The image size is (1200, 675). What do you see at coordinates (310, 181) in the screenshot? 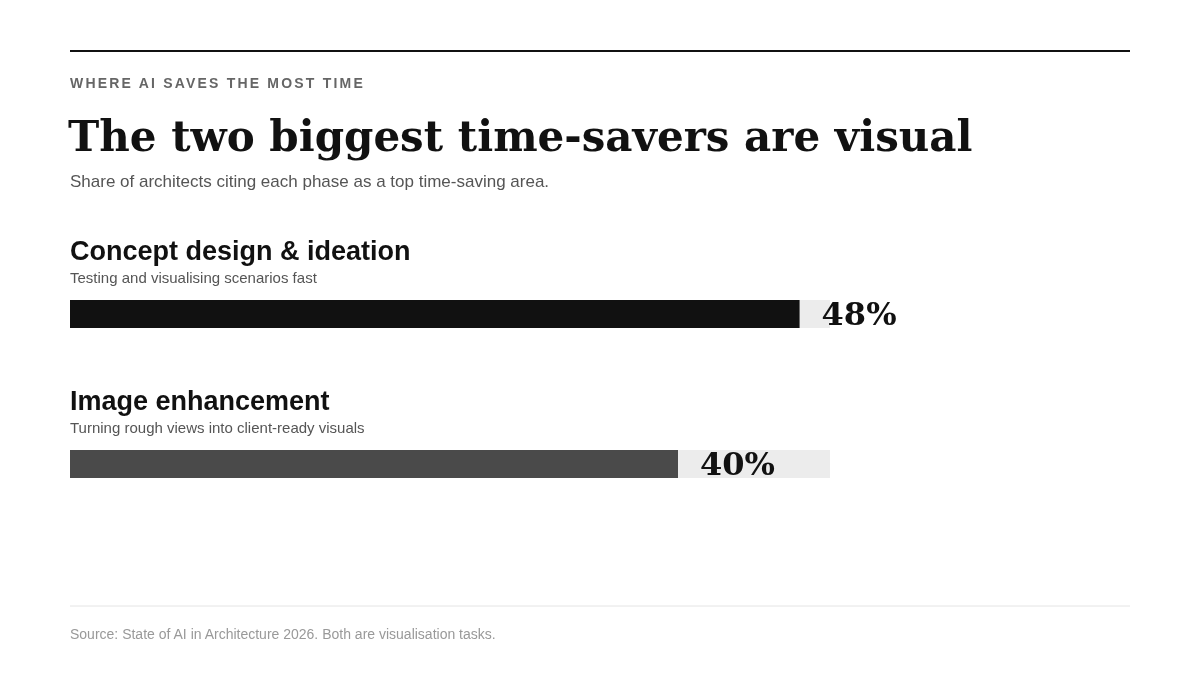
I see `chart-subtitle: Share of architects citing each phase as a top time-saving area.` at bounding box center [310, 181].